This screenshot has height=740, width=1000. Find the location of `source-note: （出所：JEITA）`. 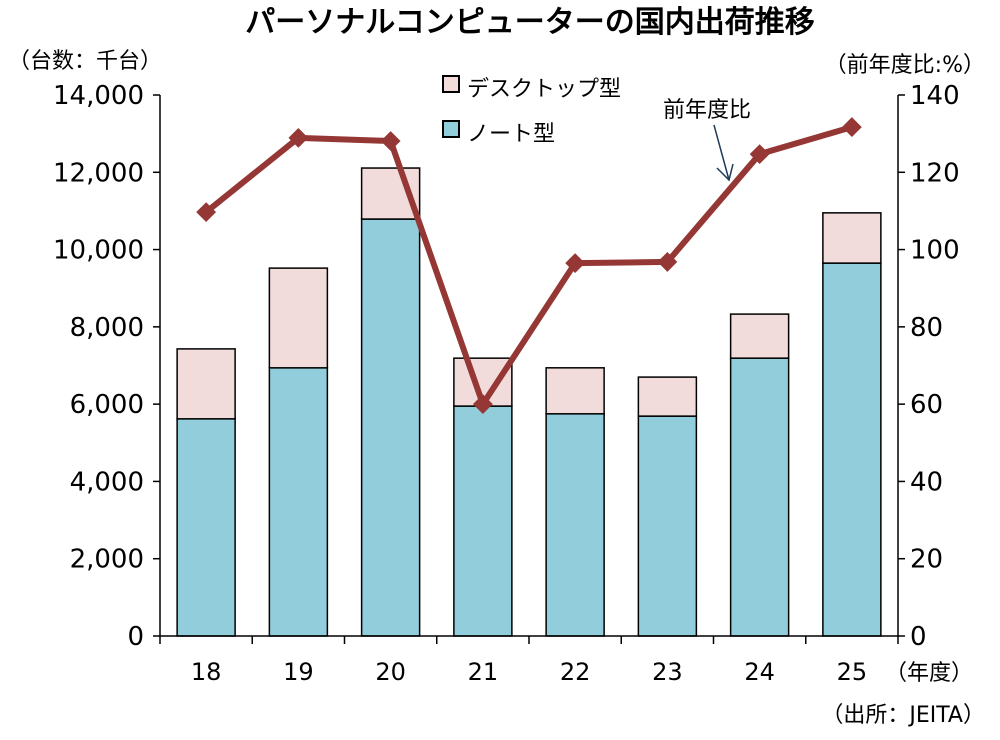

source-note: （出所：JEITA） is located at coordinates (903, 715).